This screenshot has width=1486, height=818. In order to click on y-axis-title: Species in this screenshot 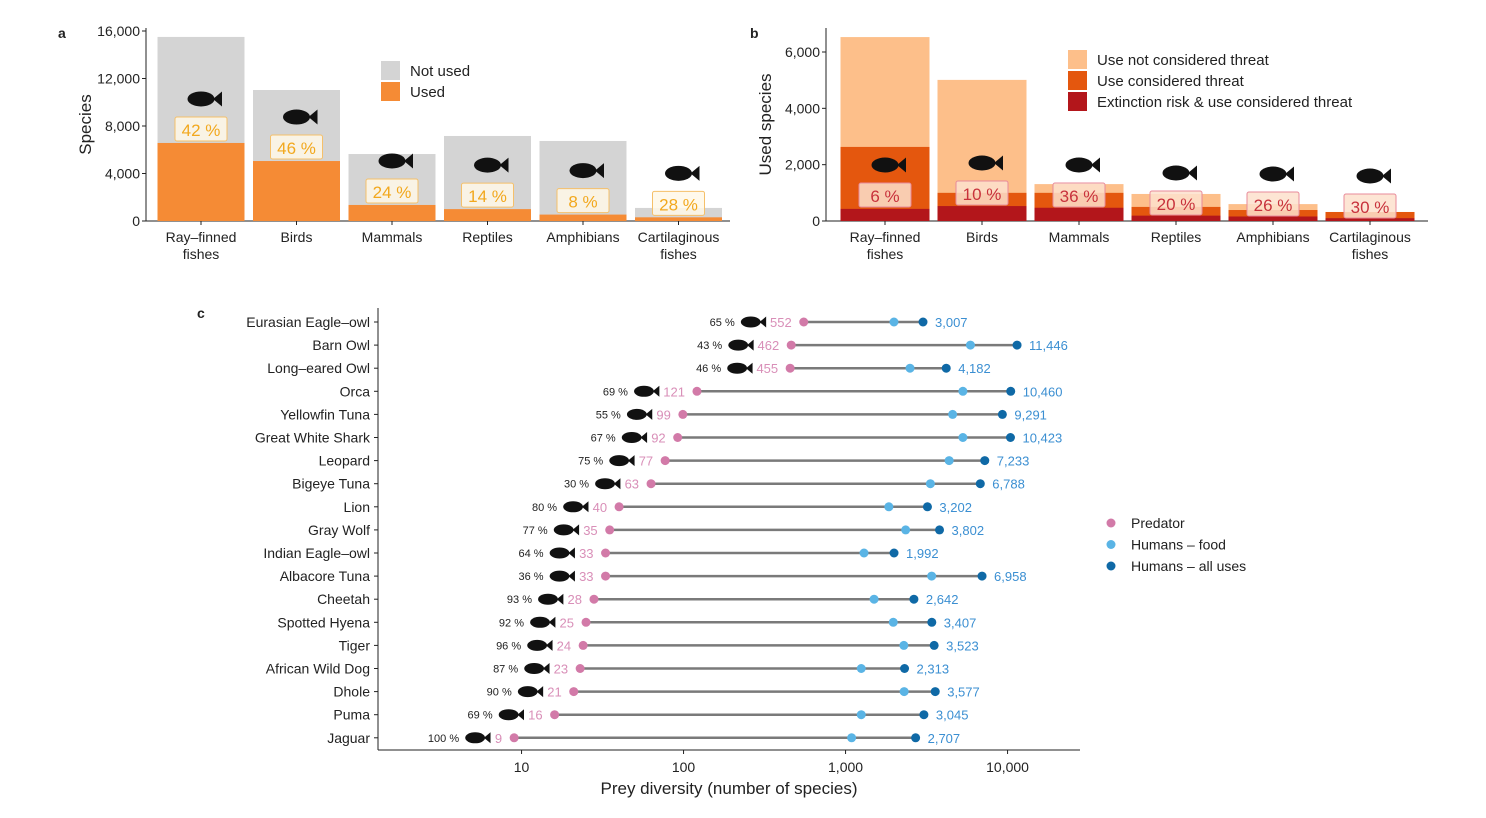, I will do `click(85, 124)`.